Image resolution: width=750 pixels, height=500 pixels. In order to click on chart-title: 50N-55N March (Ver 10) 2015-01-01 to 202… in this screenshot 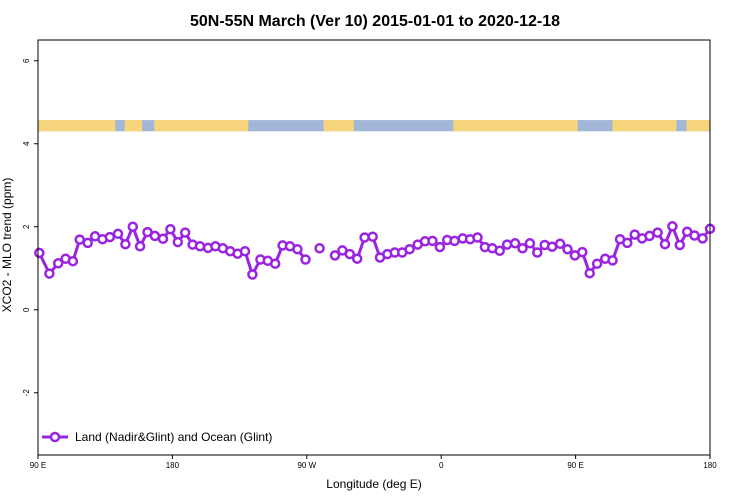, I will do `click(375, 21)`.